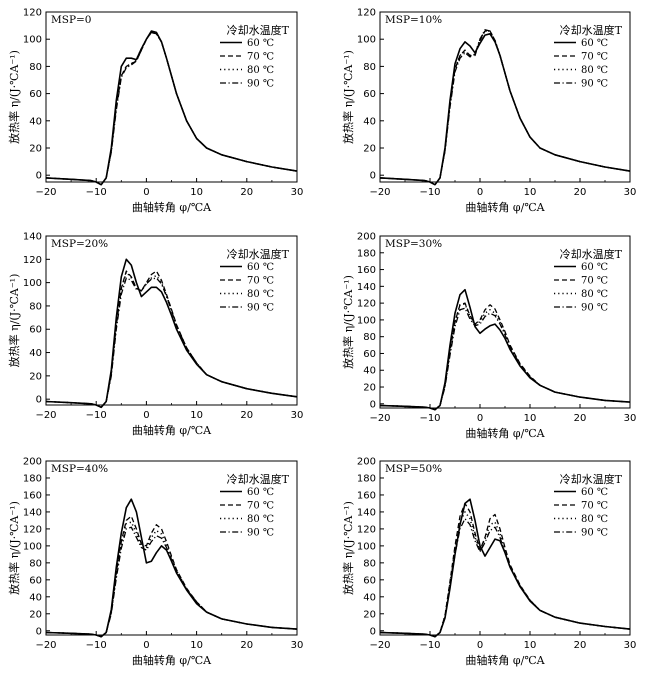 Image resolution: width=659 pixels, height=676 pixels. What do you see at coordinates (413, 20) in the screenshot?
I see `panel-title: MSP=10%` at bounding box center [413, 20].